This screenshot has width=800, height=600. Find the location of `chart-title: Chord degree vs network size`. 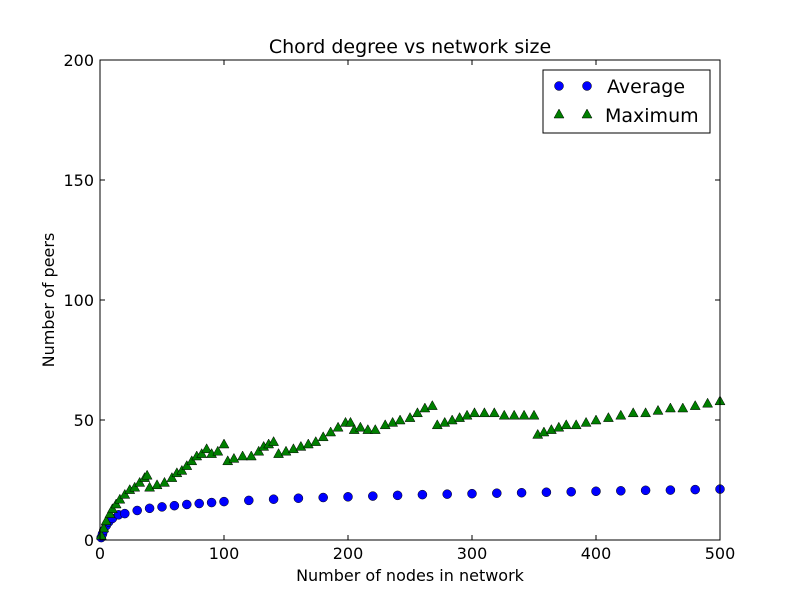

chart-title: Chord degree vs network size is located at coordinates (410, 47).